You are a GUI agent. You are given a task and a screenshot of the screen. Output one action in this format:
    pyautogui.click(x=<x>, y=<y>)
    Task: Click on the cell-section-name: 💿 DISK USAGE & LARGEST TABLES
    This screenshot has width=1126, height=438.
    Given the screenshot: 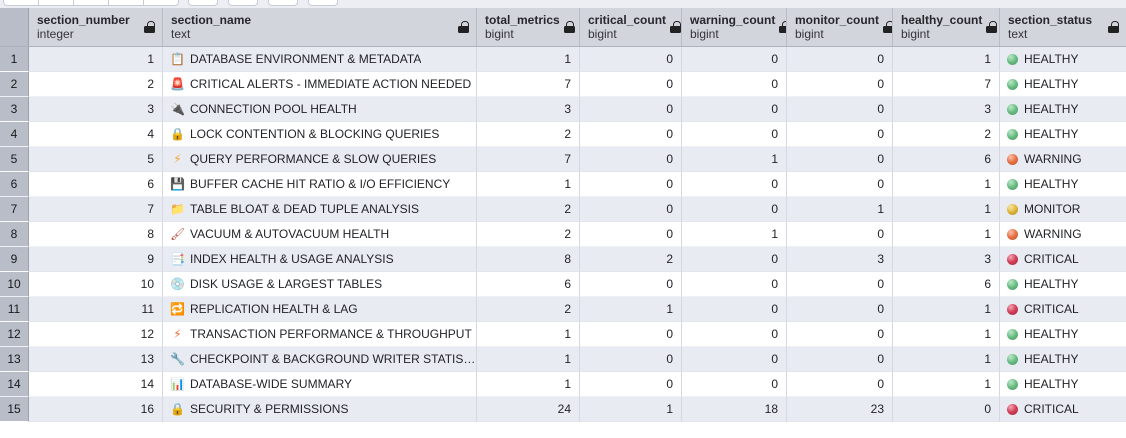 What is the action you would take?
    pyautogui.click(x=320, y=284)
    